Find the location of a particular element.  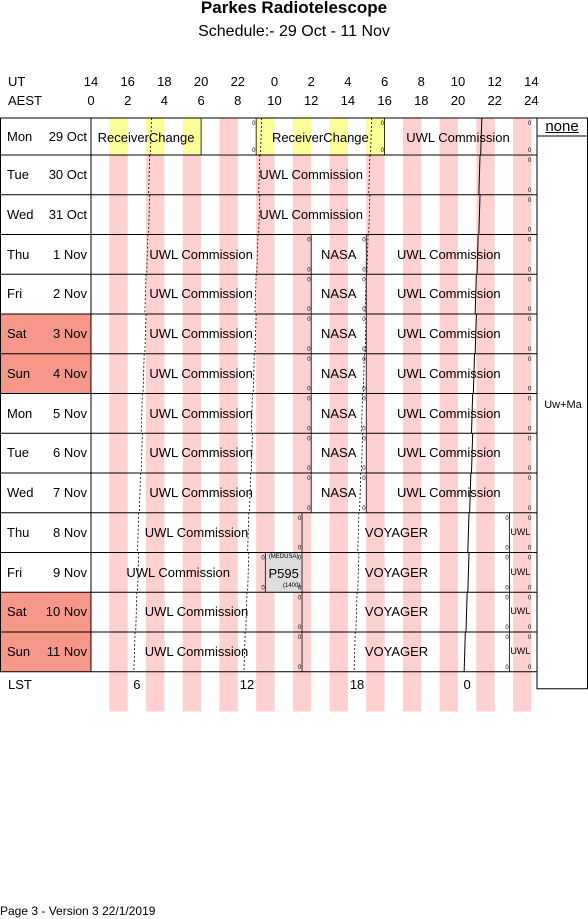

aest-tick: 4 is located at coordinates (164, 100).